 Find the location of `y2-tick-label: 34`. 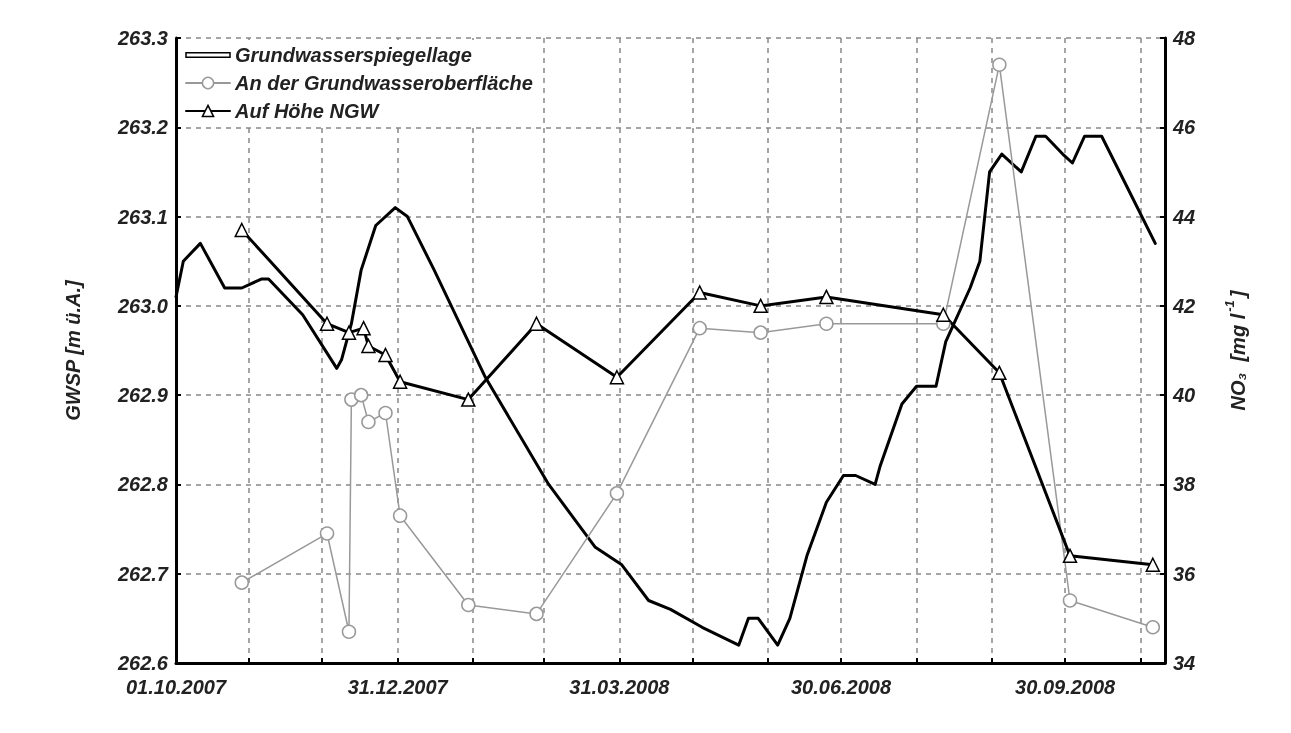

y2-tick-label: 34 is located at coordinates (1184, 663).